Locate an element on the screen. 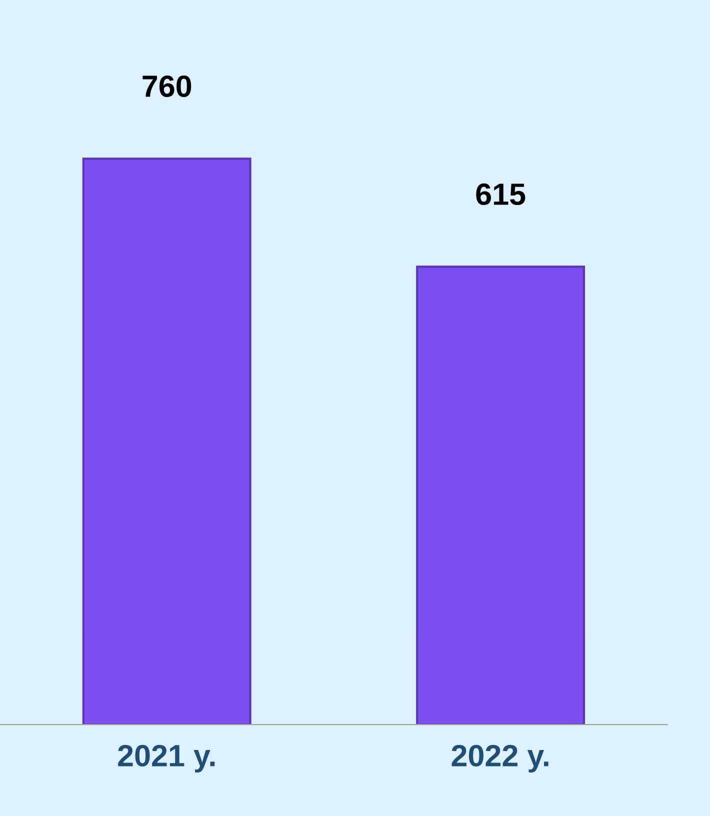 The height and width of the screenshot is (816, 710). x-tick-label: 2022 y. is located at coordinates (500, 758).